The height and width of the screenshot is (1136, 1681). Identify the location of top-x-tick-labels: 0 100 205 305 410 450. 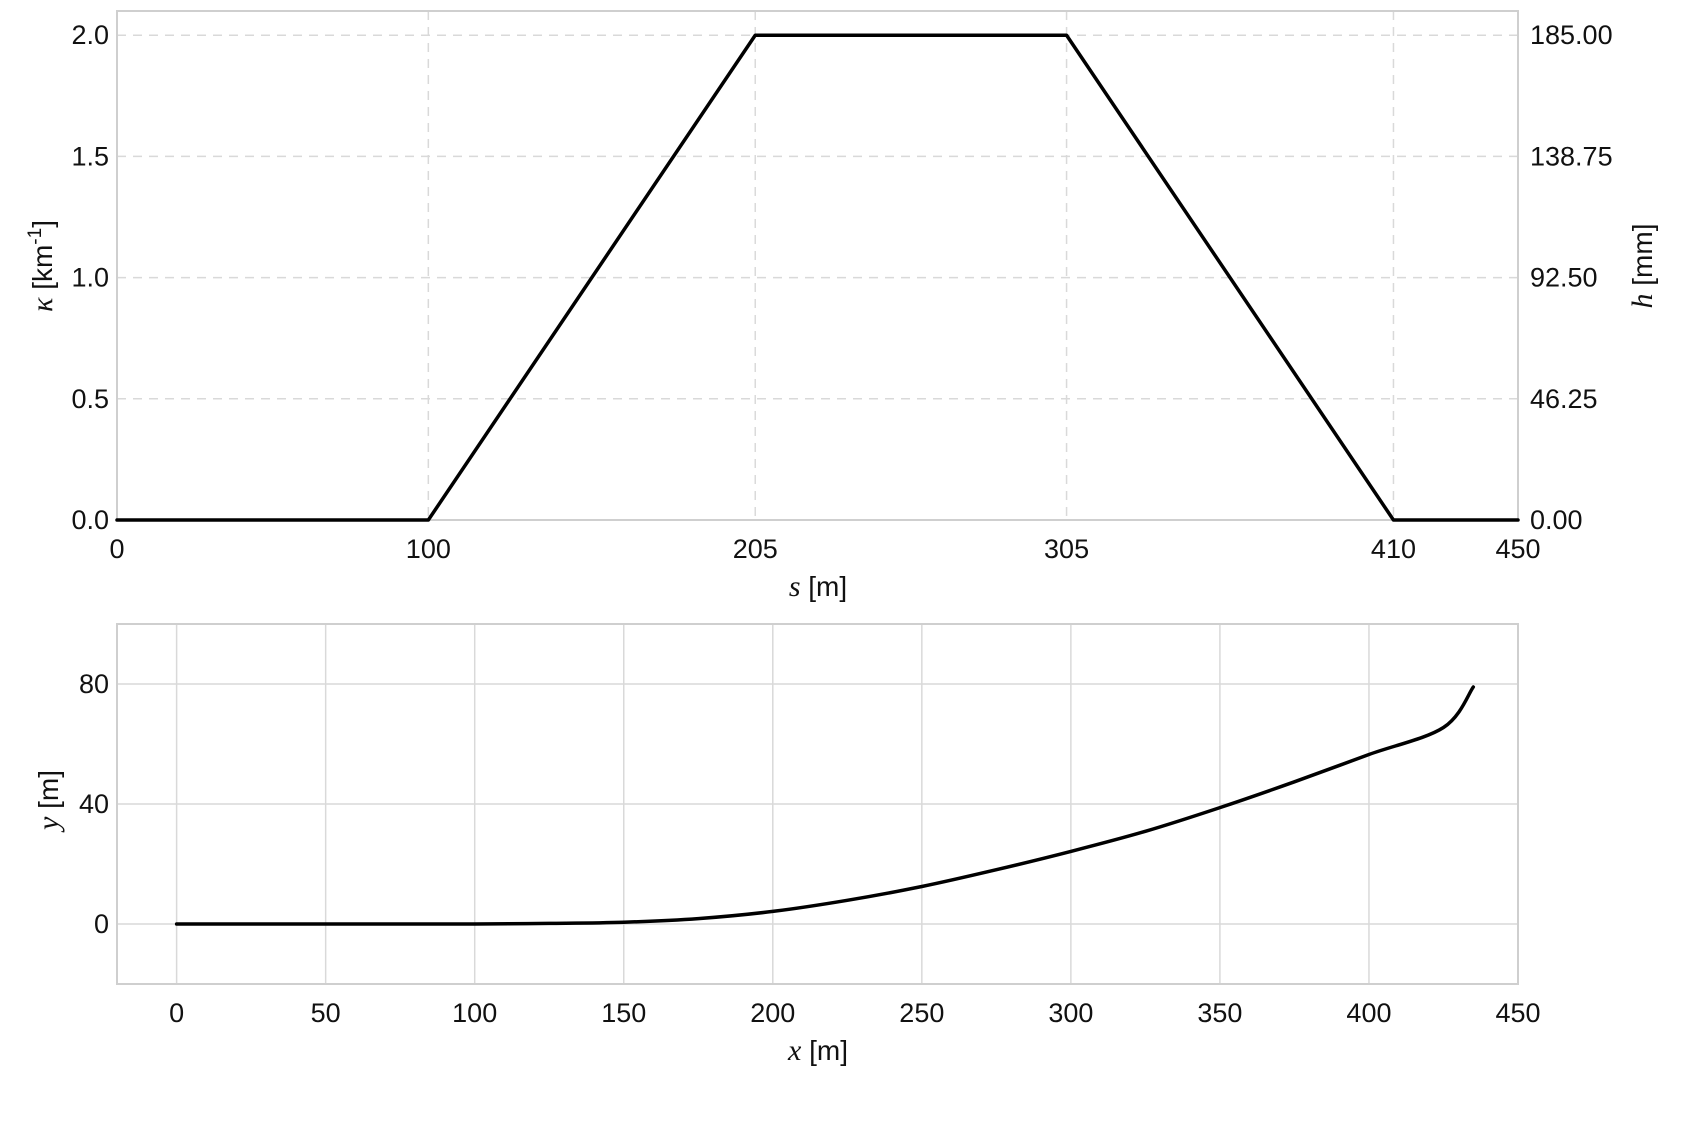
(824, 549).